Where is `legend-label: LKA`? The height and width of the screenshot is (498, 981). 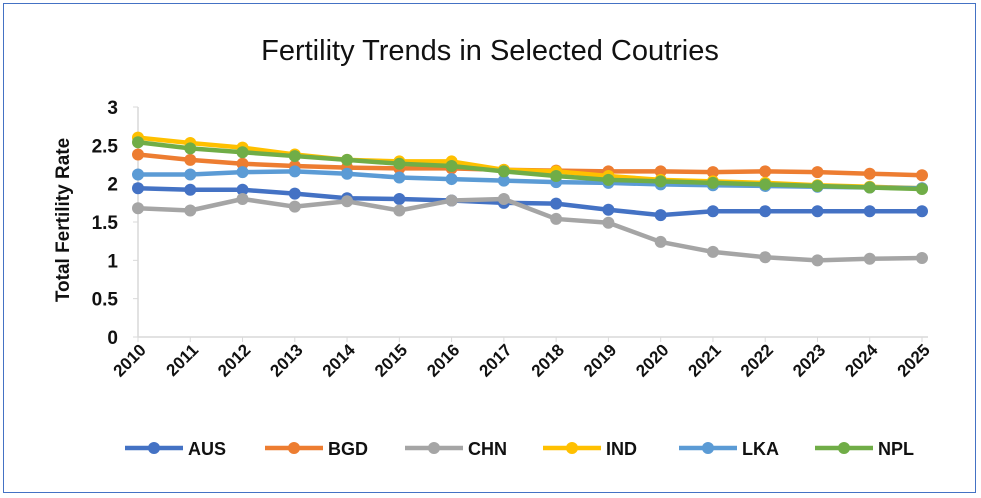 legend-label: LKA is located at coordinates (760, 449).